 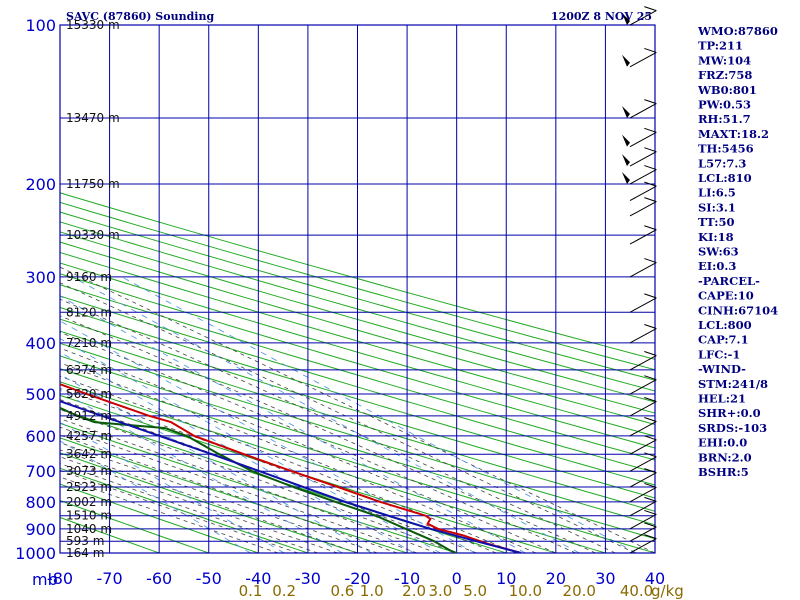 What do you see at coordinates (724, 60) in the screenshot?
I see `index-entry: MW:104` at bounding box center [724, 60].